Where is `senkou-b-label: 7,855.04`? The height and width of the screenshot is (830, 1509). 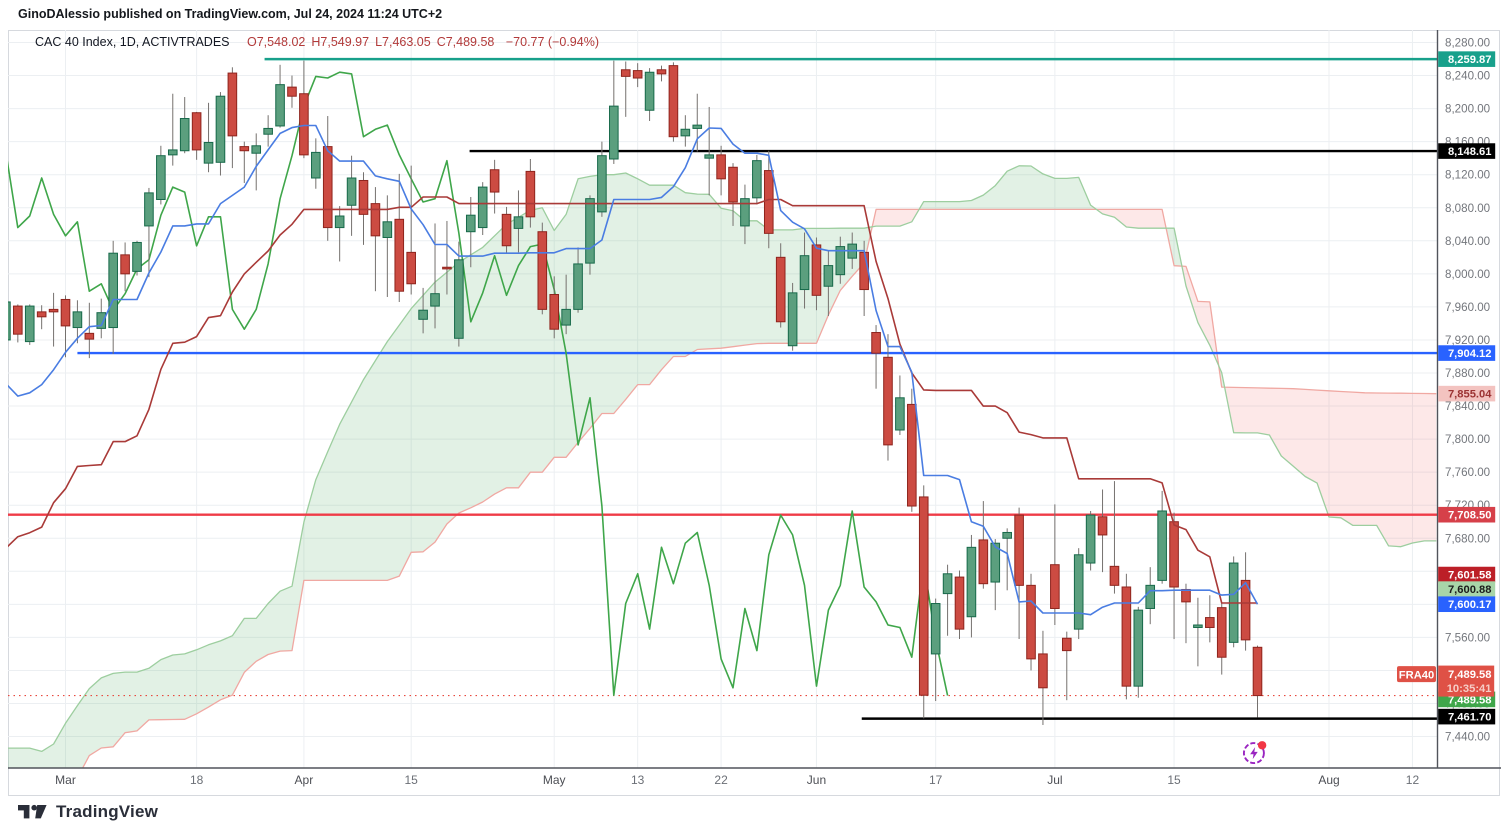 senkou-b-label: 7,855.04 is located at coordinates (1467, 393).